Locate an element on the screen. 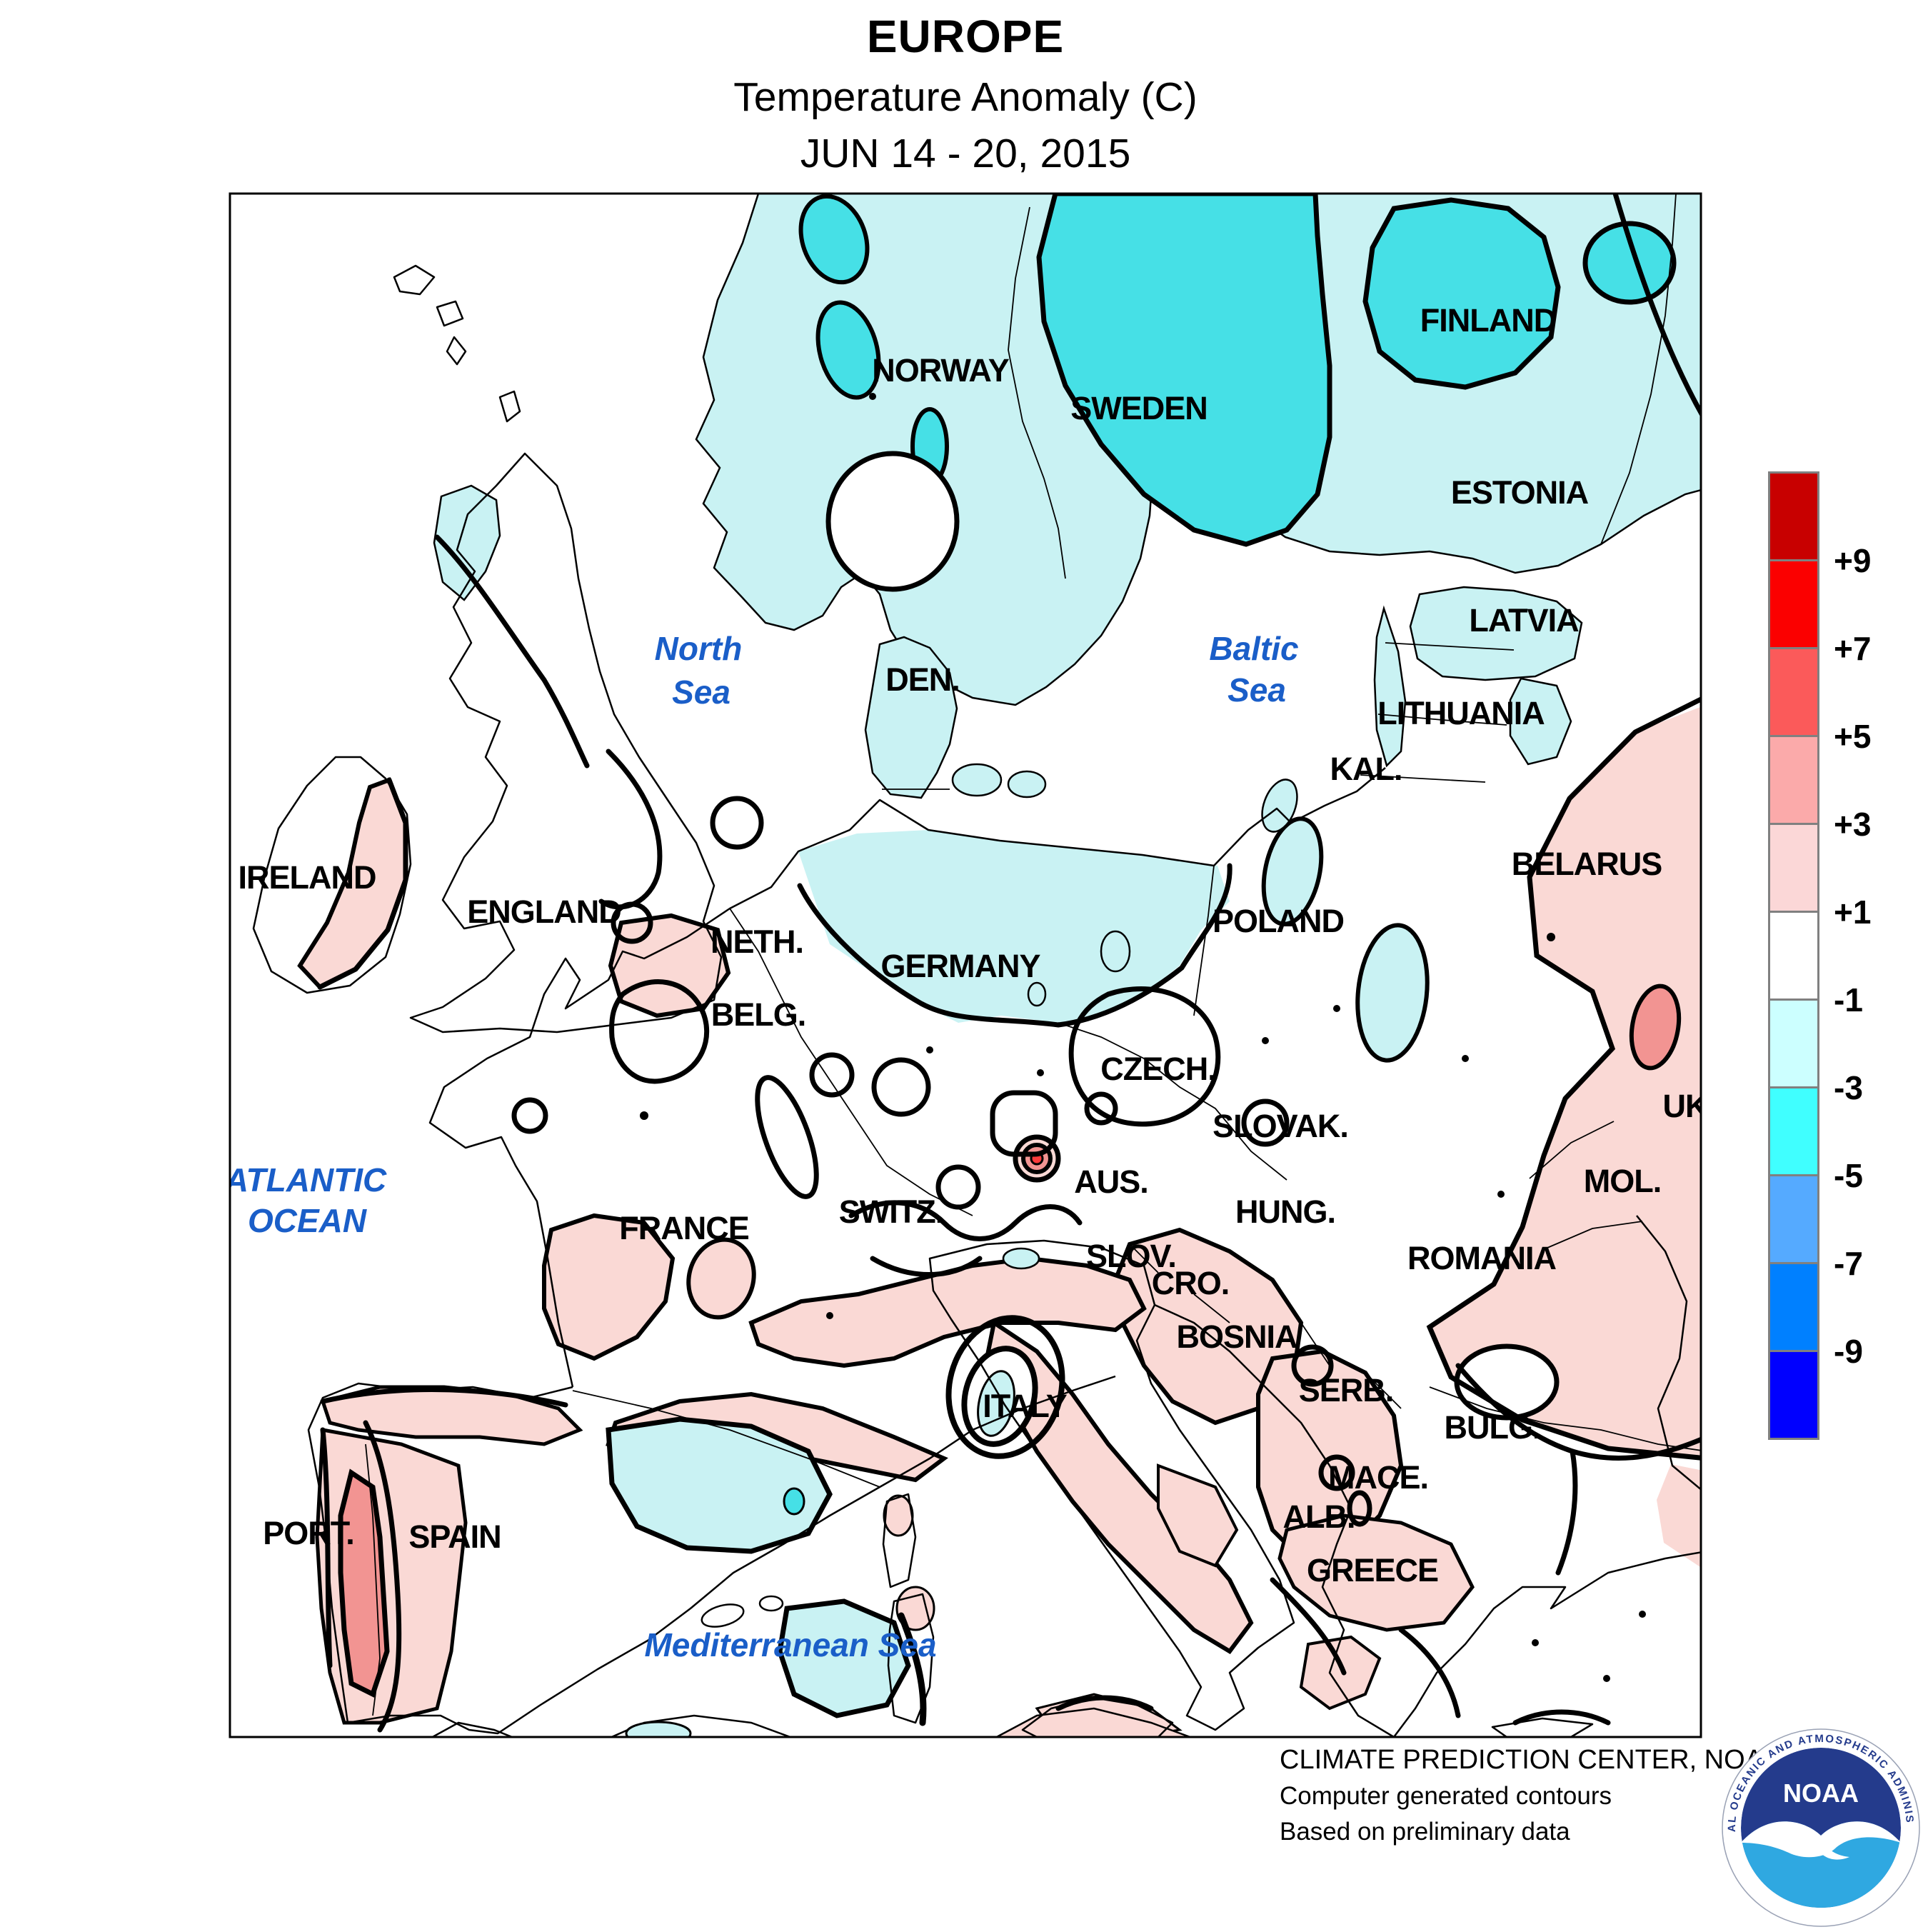 The width and height of the screenshot is (1928, 1932). fill-danish-isle is located at coordinates (977, 780).